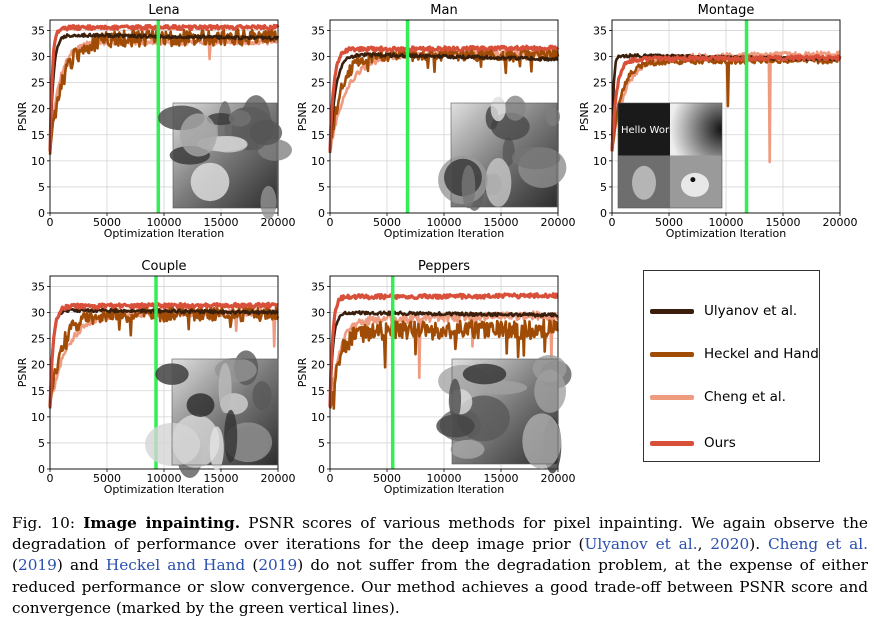  Describe the element at coordinates (696, 129) in the screenshot. I see `montage-gradient-tile` at that location.